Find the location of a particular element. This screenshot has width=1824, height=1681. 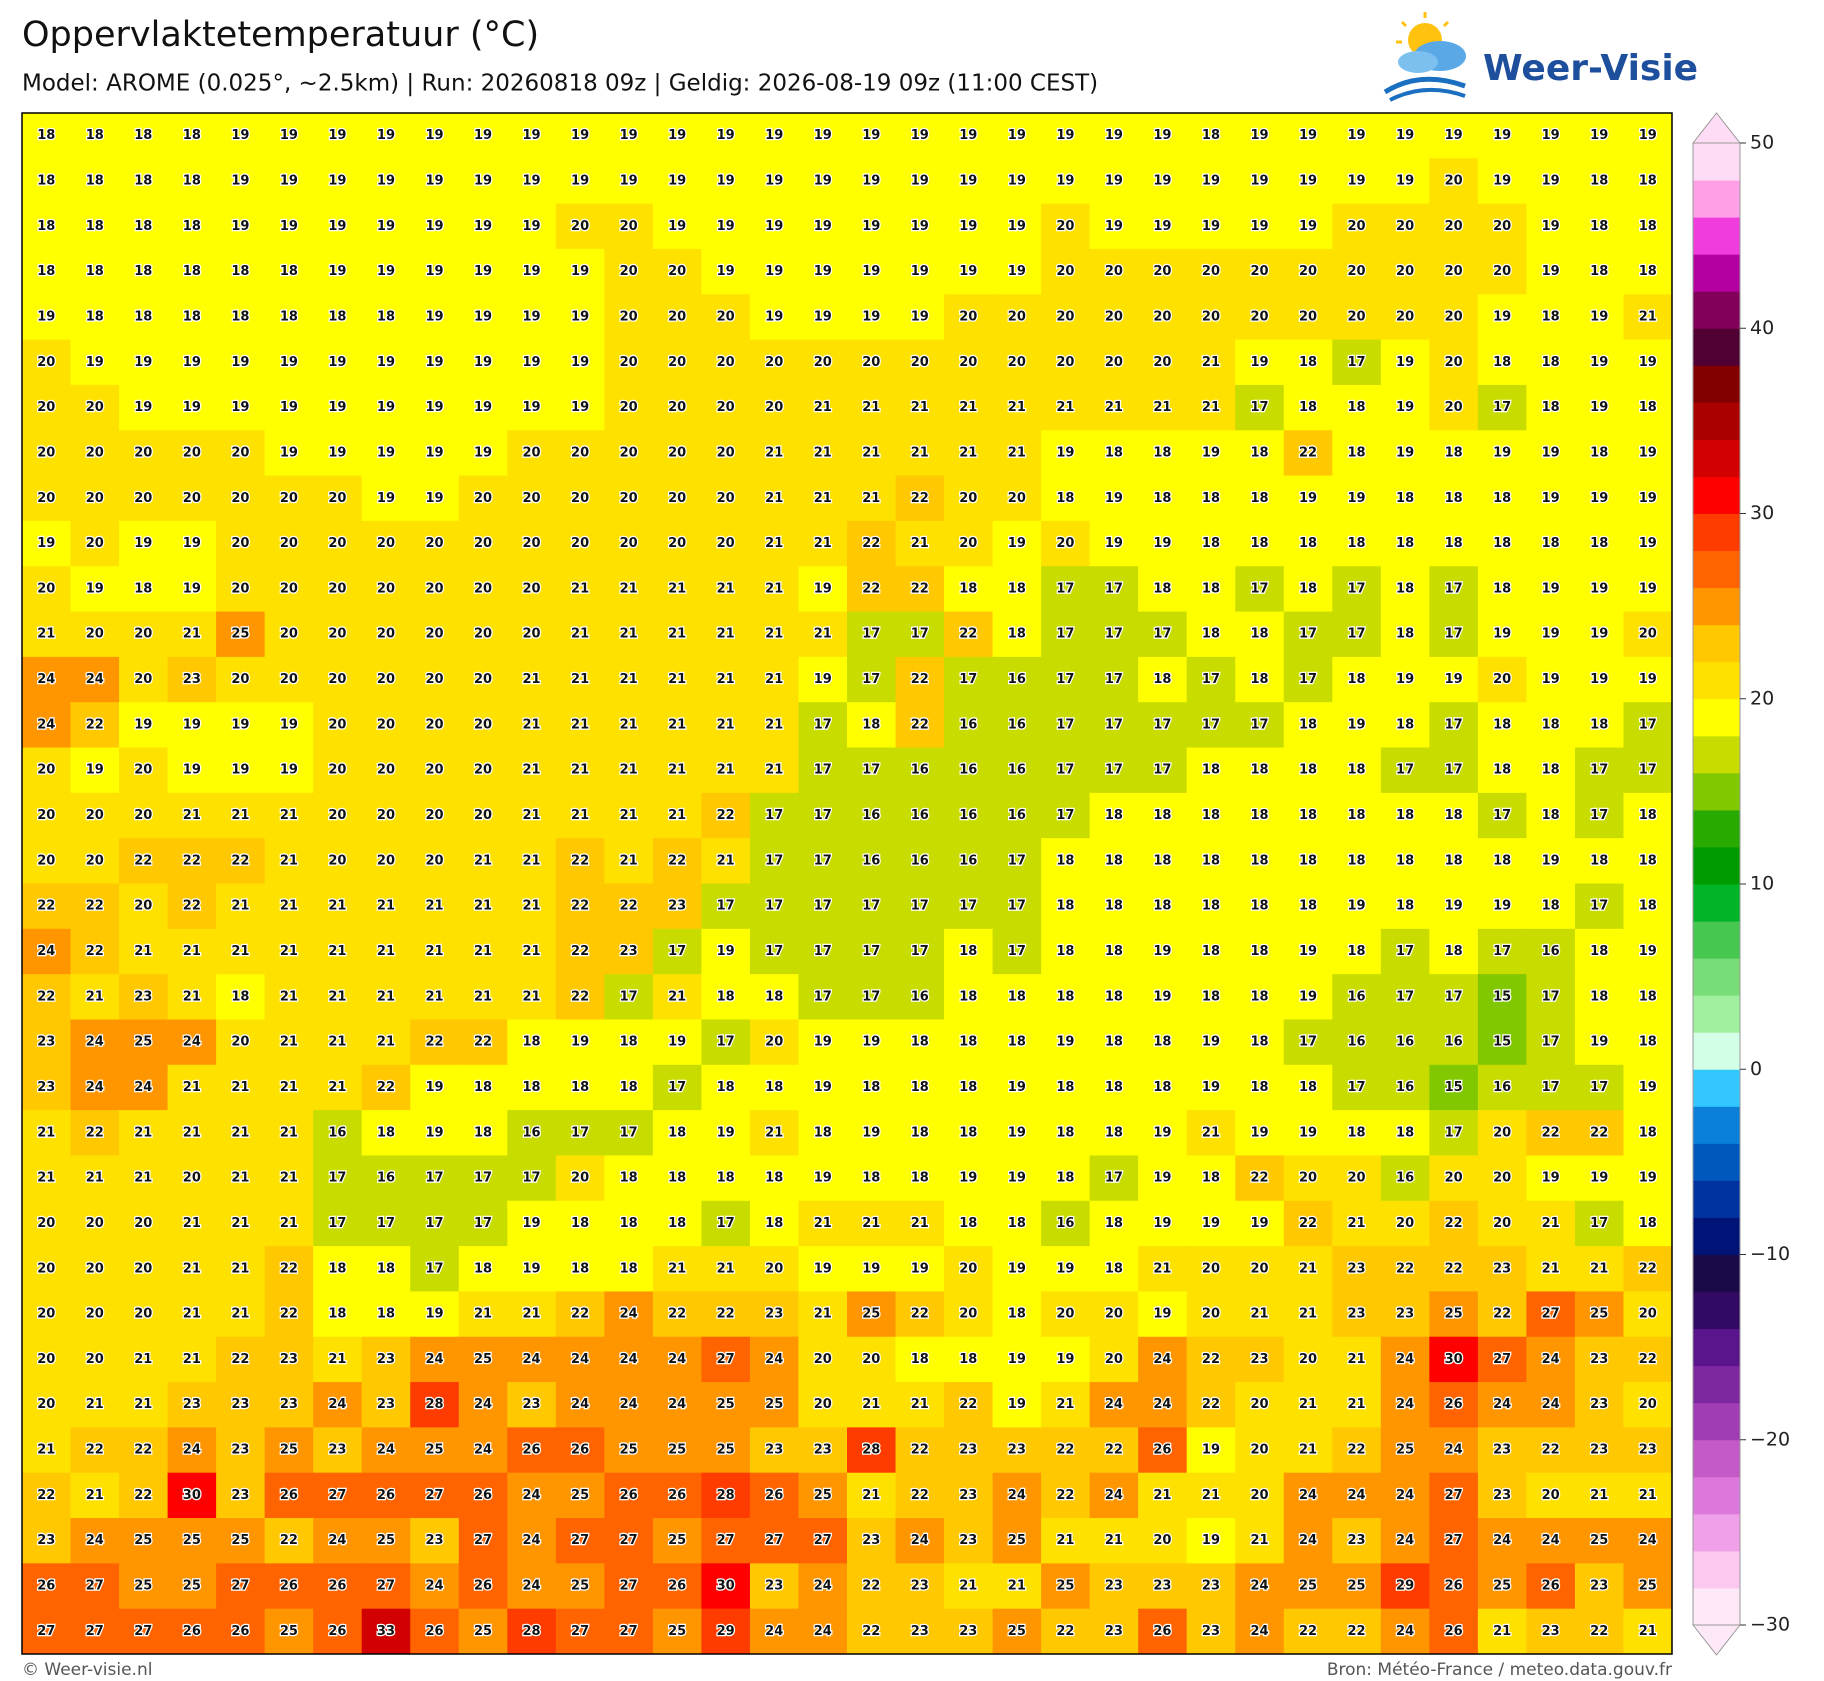

temperature-value: 30 is located at coordinates (192, 1495).